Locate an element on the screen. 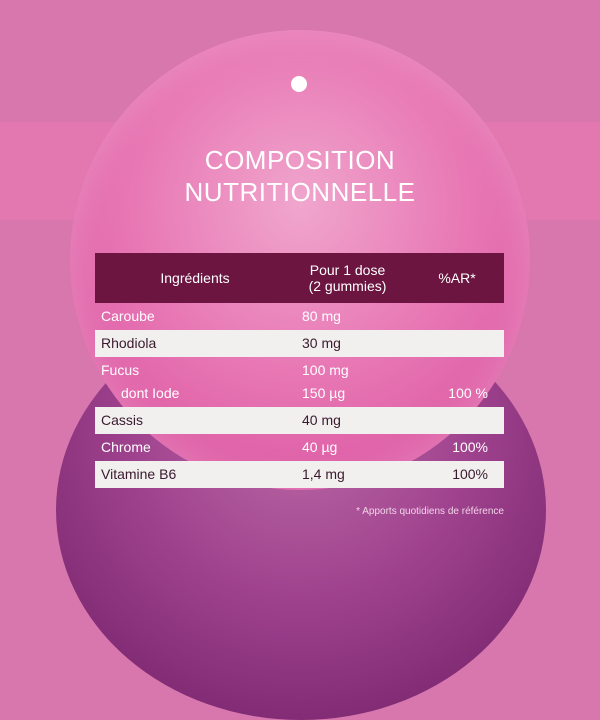 This screenshot has height=720, width=600. row-name: Fucus is located at coordinates (120, 370).